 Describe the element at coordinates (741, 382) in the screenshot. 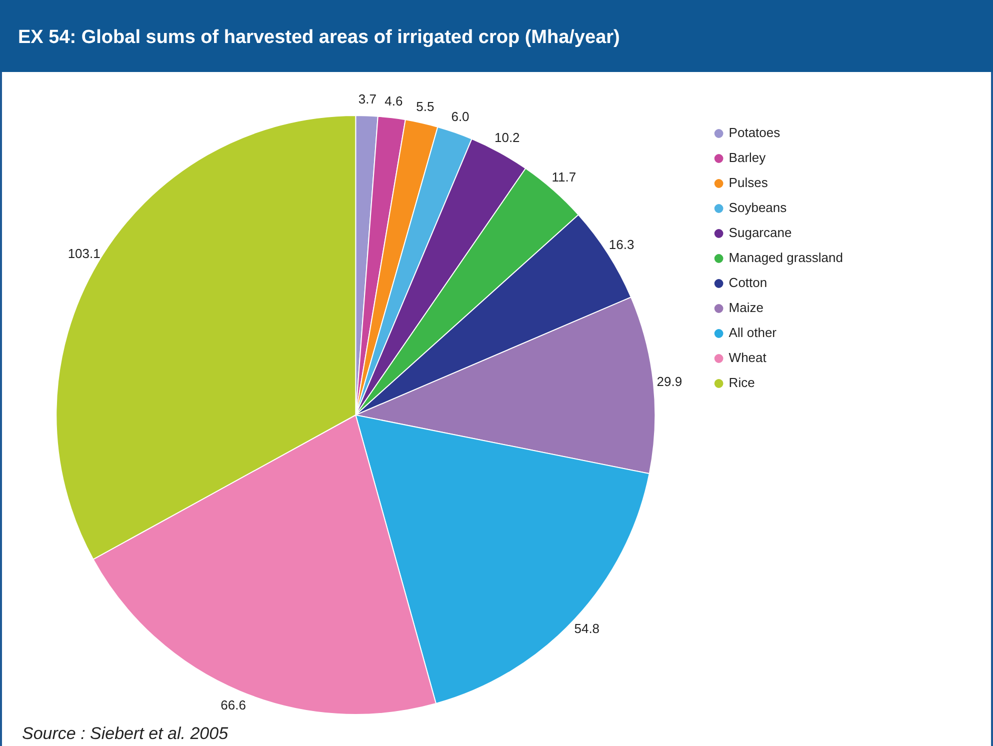

I see `legend-label: Rice` at that location.